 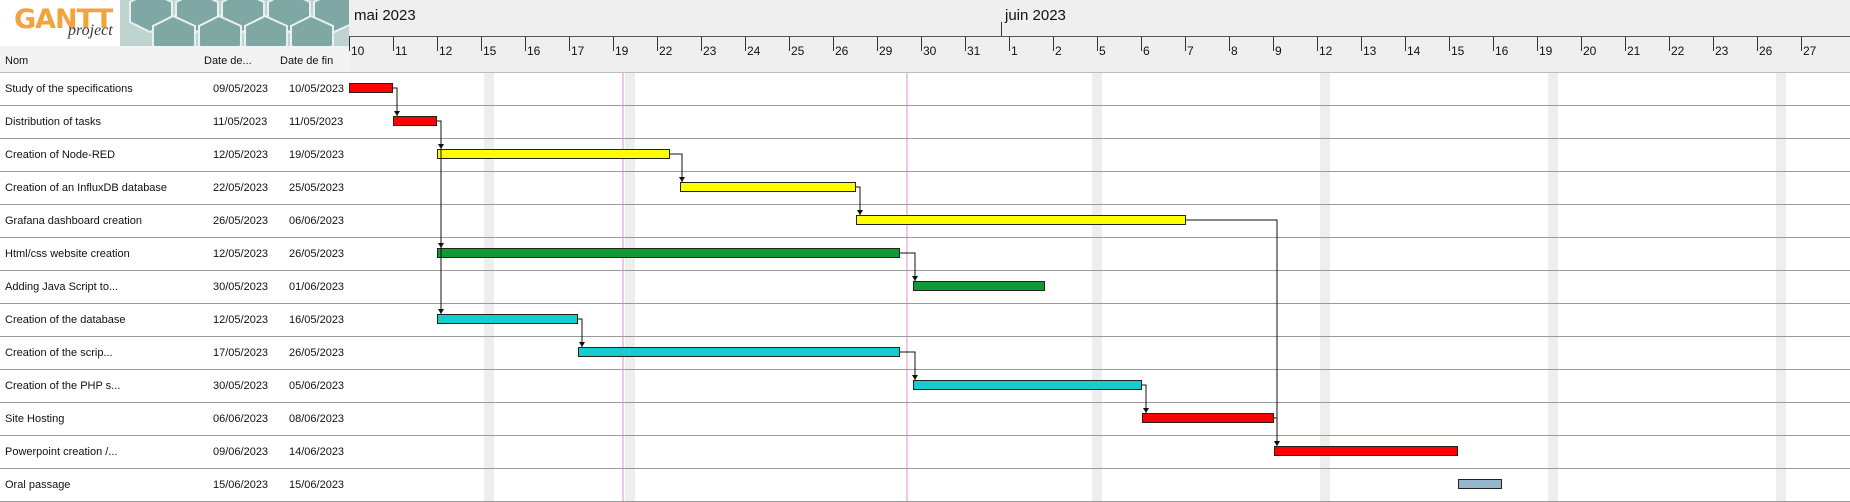 What do you see at coordinates (1810, 51) in the screenshot?
I see `timeline-day-label: 27` at bounding box center [1810, 51].